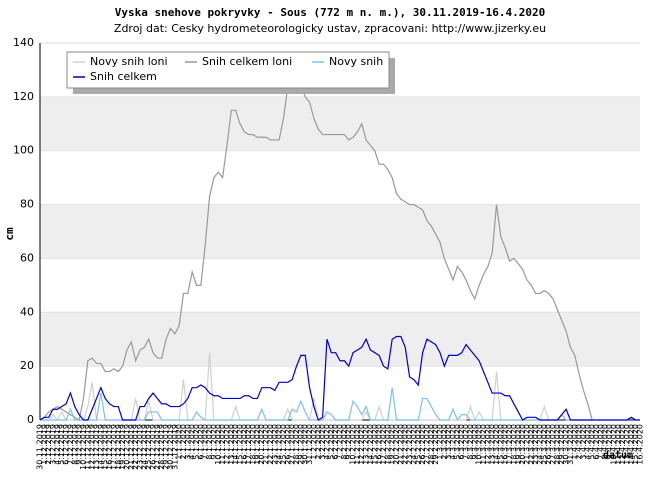 The height and width of the screenshot is (500, 660). What do you see at coordinates (87, 447) in the screenshot?
I see `x-tick-label: 11.12.2019` at bounding box center [87, 447].